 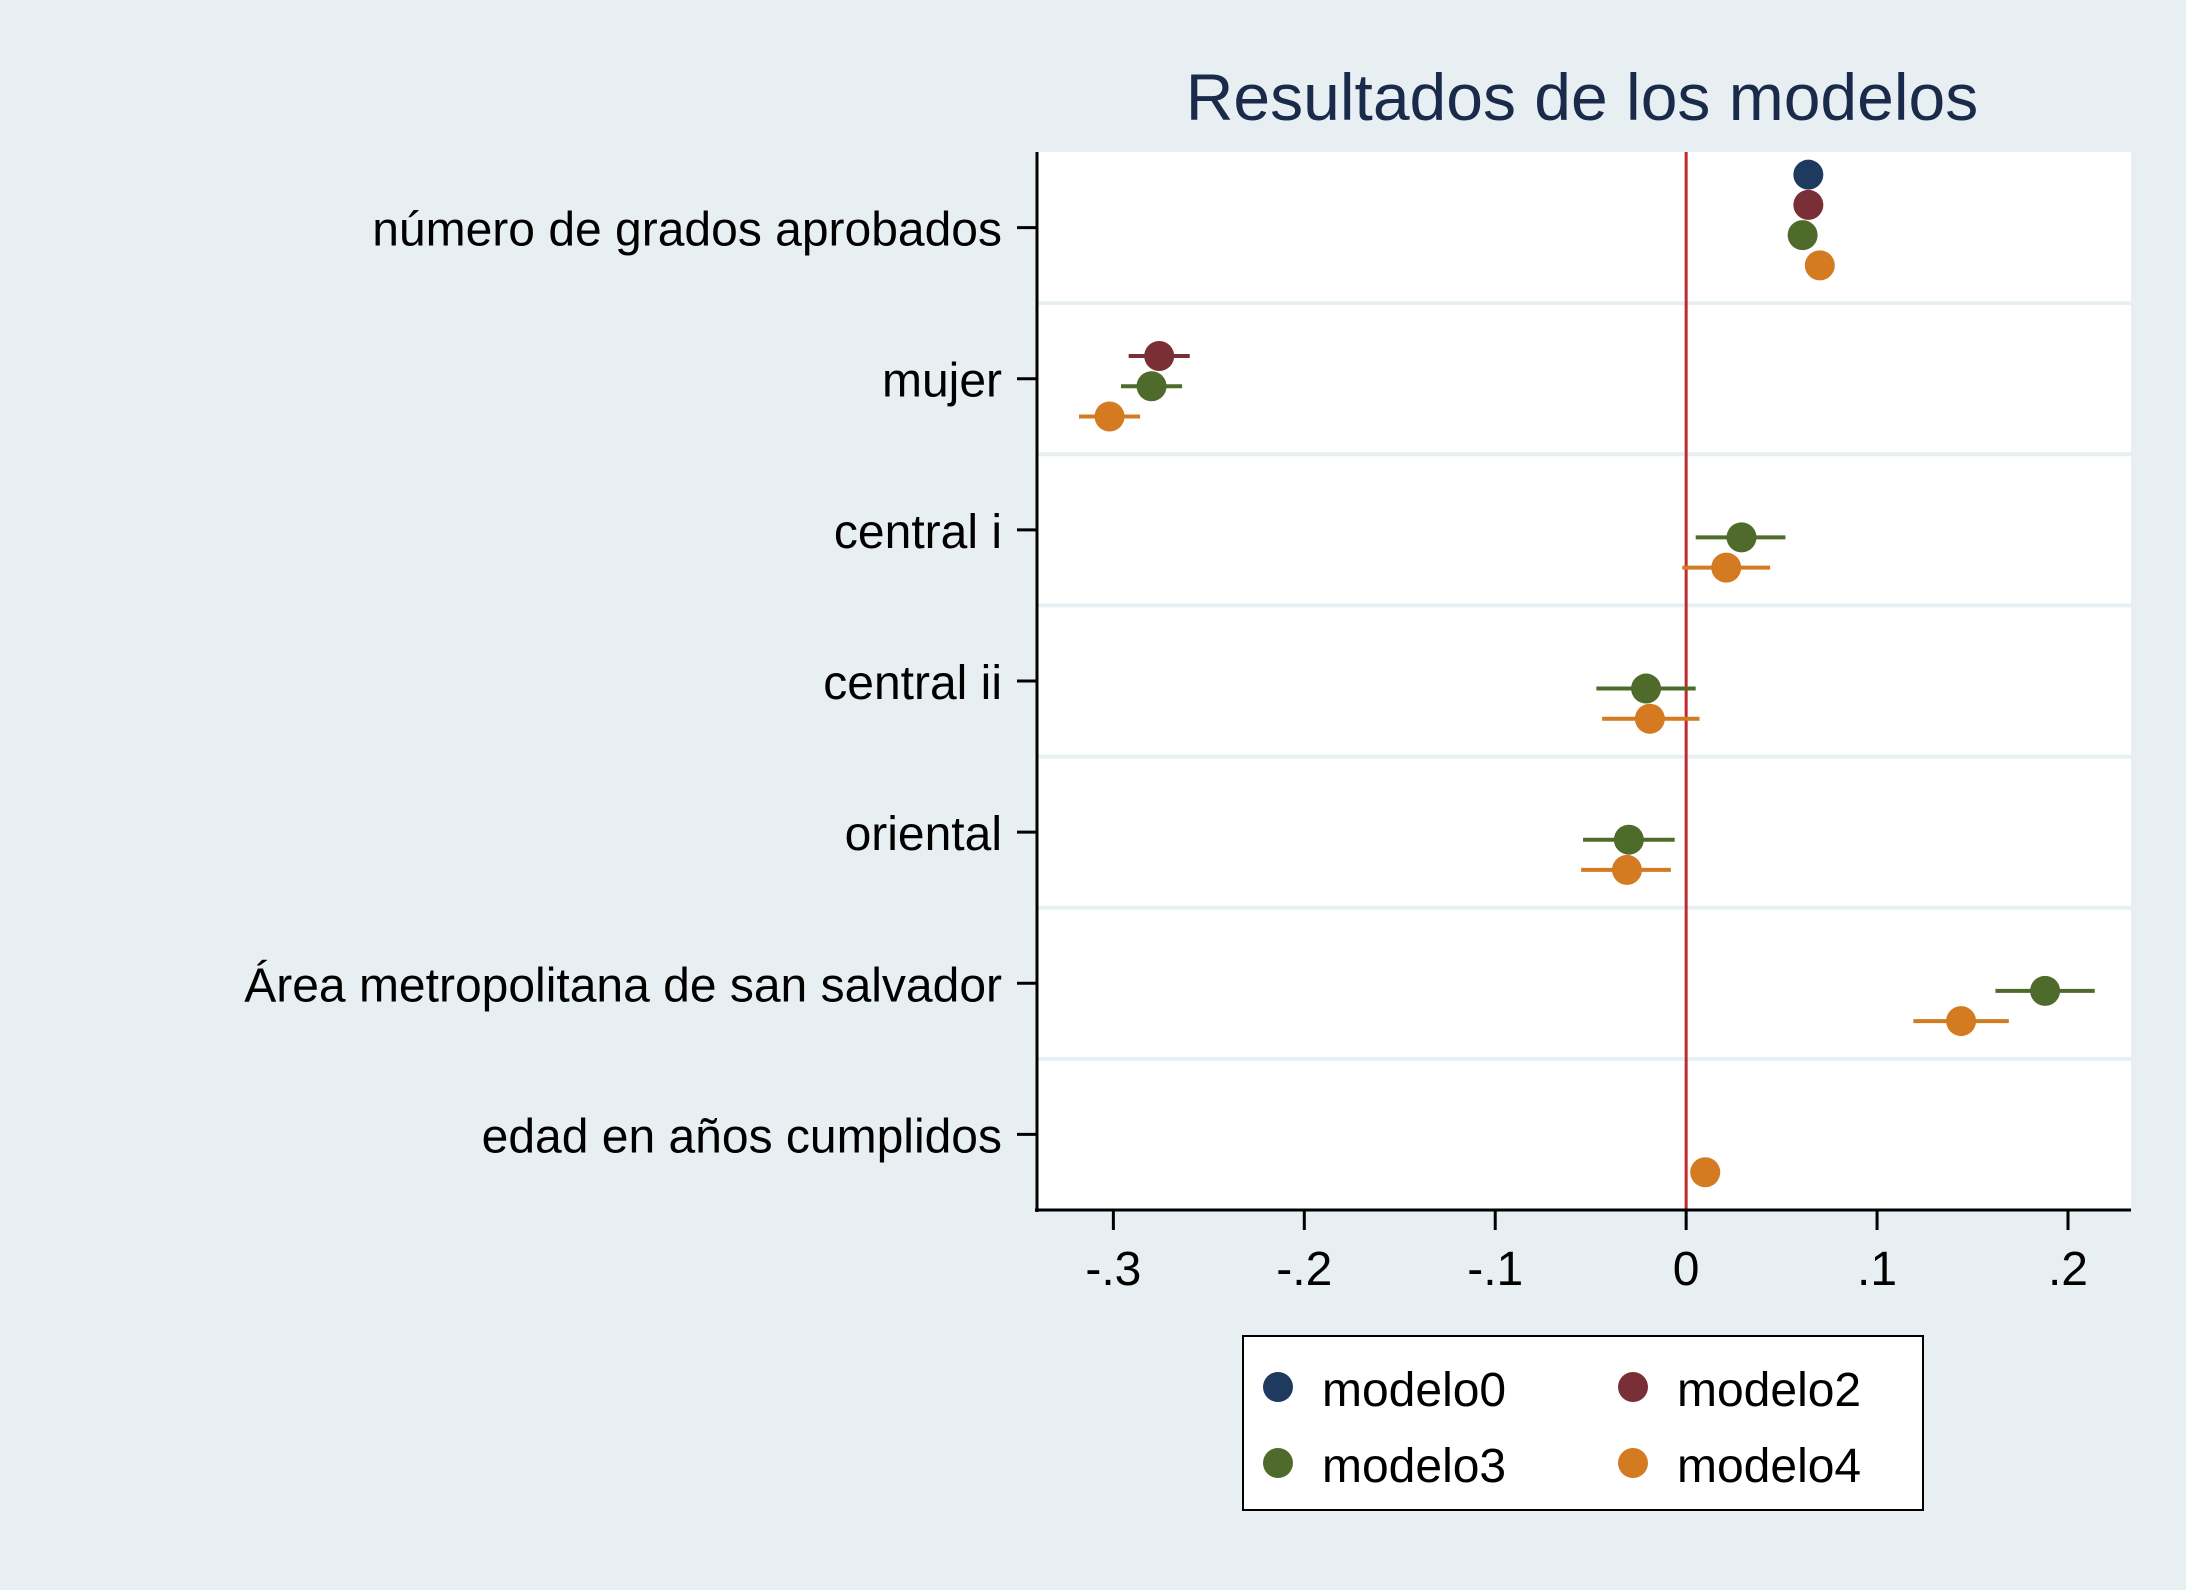 What do you see at coordinates (1808, 174) in the screenshot?
I see `point-modelo0` at bounding box center [1808, 174].